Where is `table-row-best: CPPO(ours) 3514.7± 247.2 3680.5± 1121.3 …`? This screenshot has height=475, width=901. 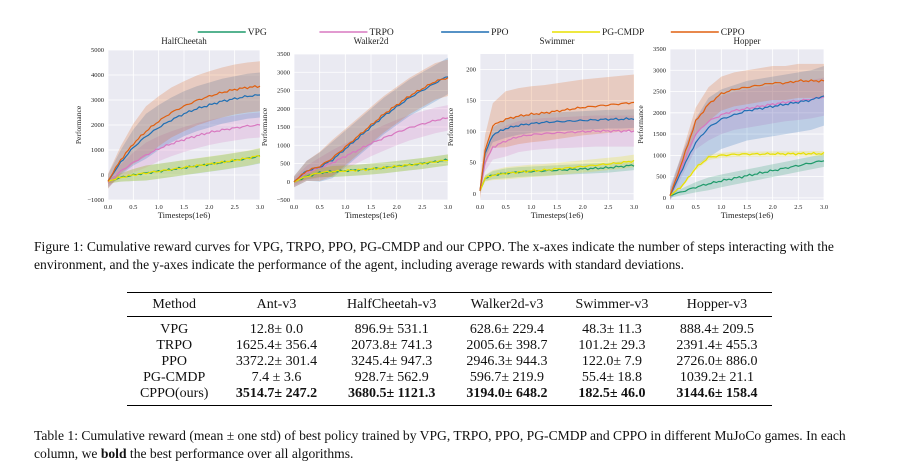 table-row-best: CPPO(ours) 3514.7± 247.2 3680.5± 1121.3 … is located at coordinates (449, 396).